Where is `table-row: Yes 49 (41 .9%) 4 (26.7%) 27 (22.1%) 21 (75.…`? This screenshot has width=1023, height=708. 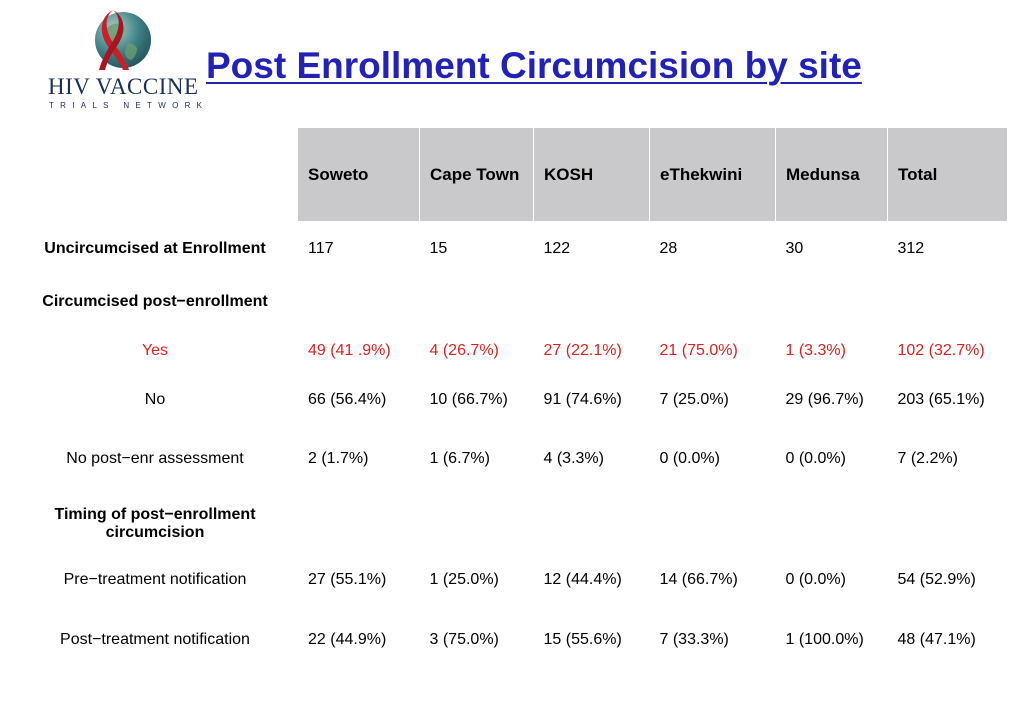
table-row: Yes 49 (41 .9%) 4 (26.7%) 27 (22.1%) 21 (75.… is located at coordinates (514, 351).